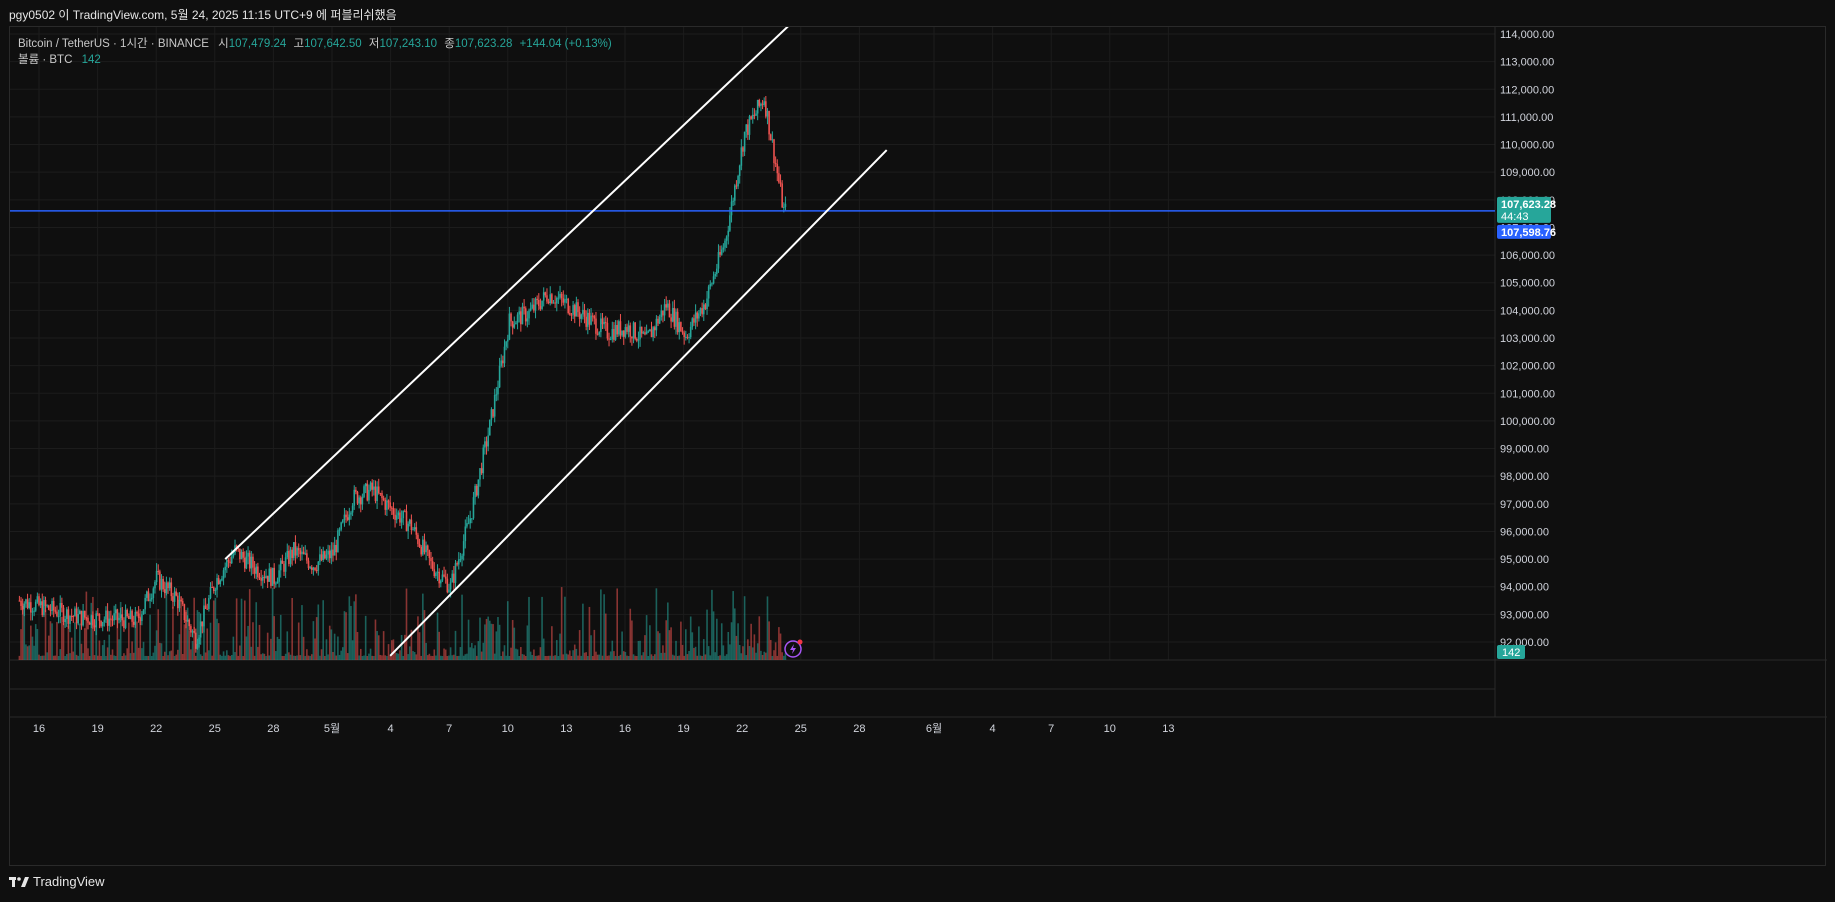 The image size is (1835, 902). Describe the element at coordinates (793, 649) in the screenshot. I see `lightning-icon` at that location.